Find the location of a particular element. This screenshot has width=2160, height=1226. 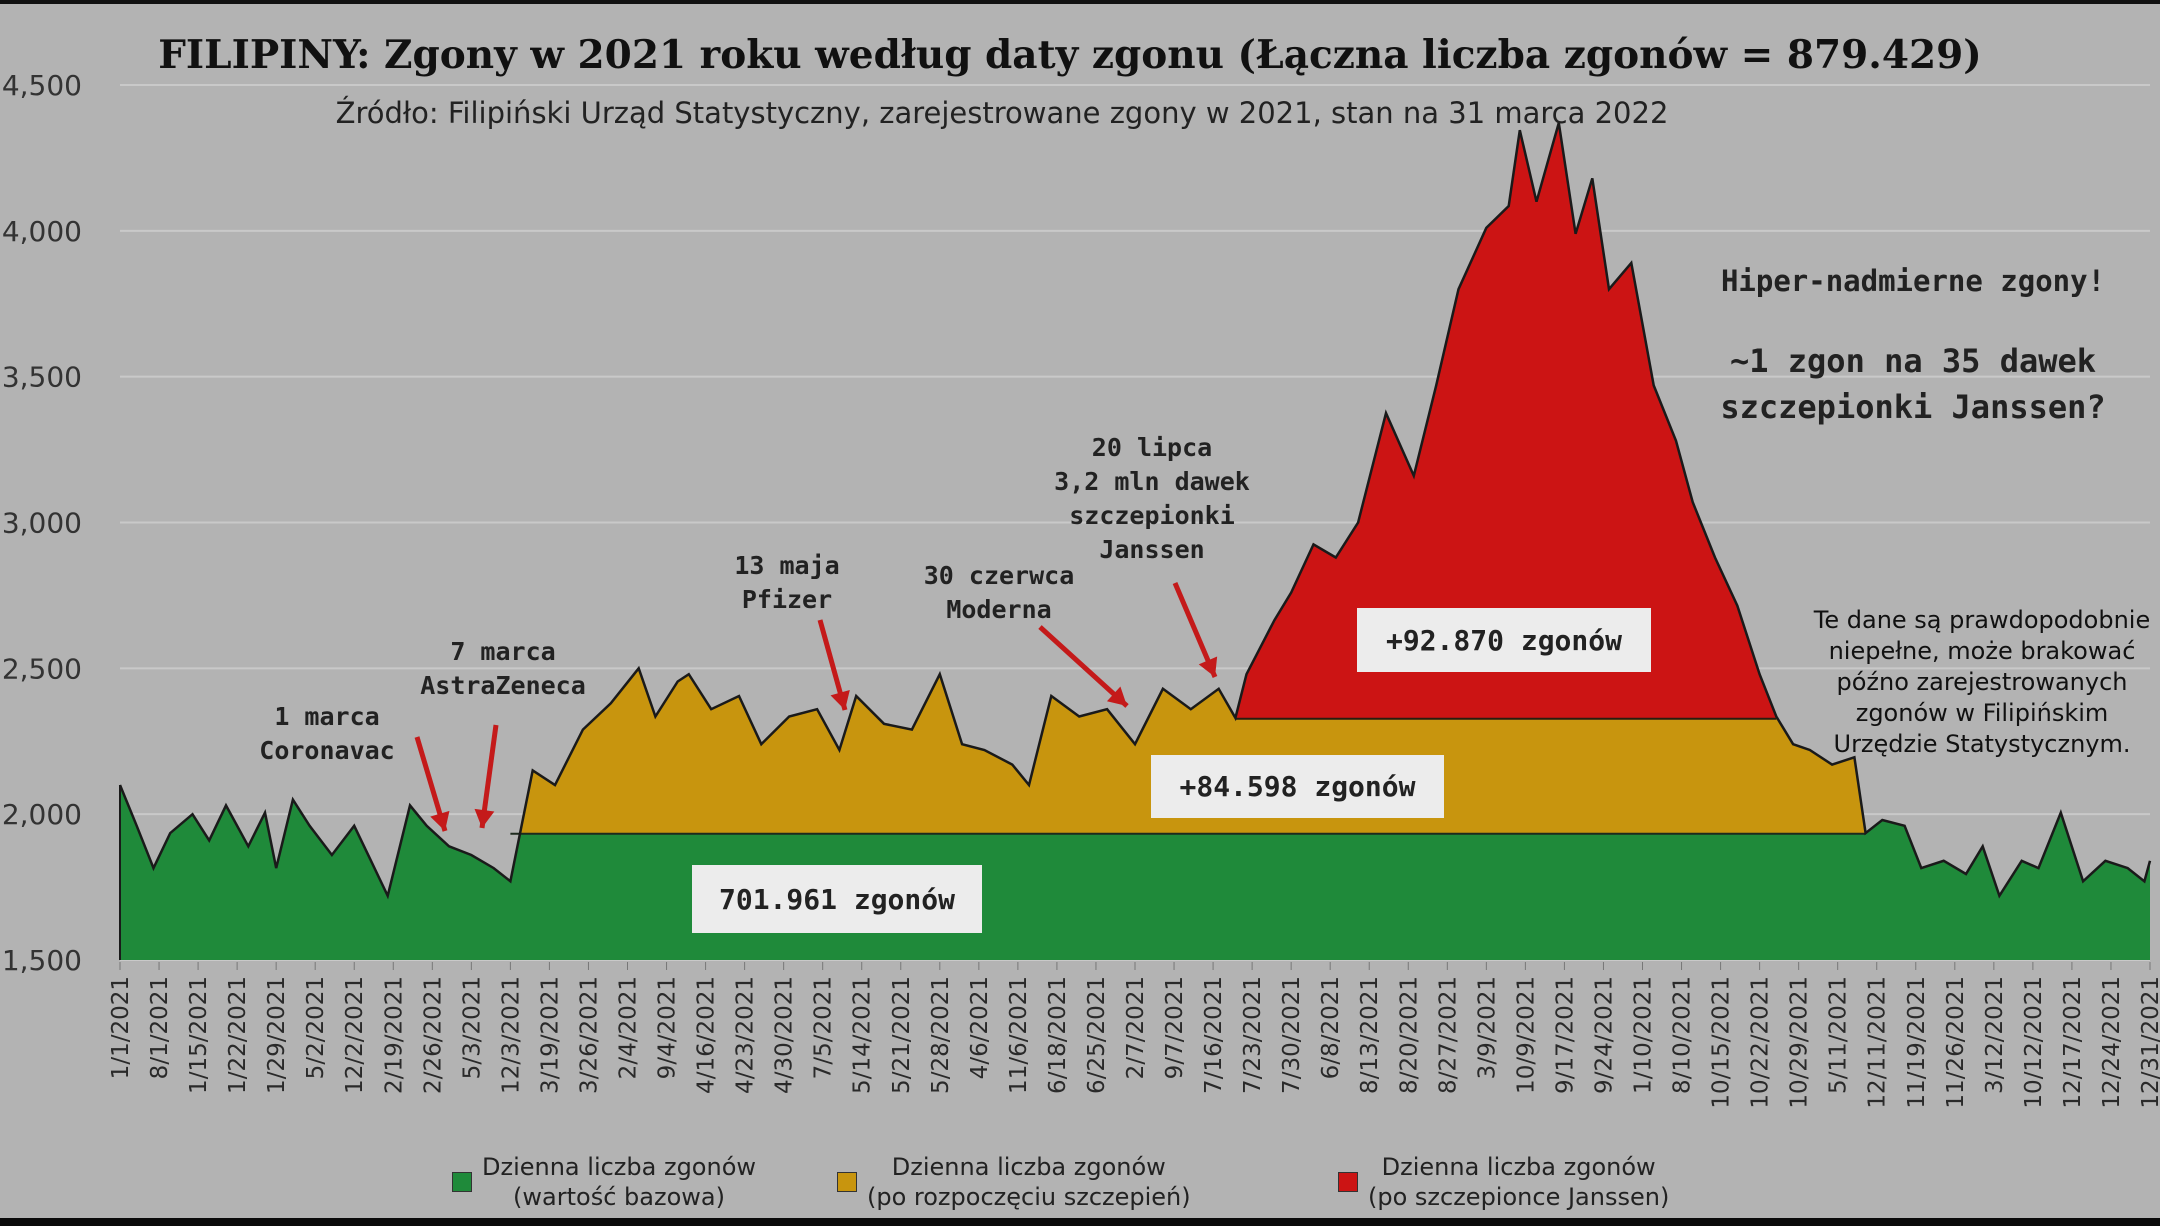

note-line: Te dane są prawdopodobnie is located at coordinates (1982, 620).